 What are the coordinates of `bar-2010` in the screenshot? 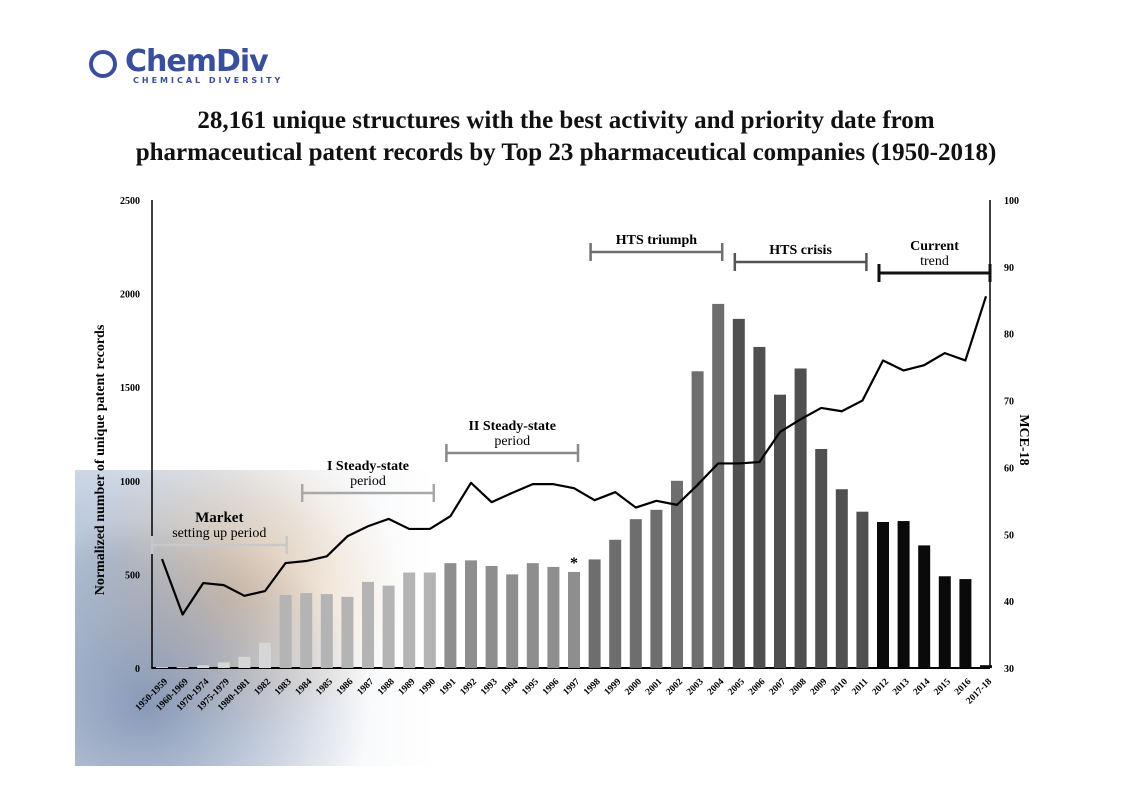 It's located at (841, 578).